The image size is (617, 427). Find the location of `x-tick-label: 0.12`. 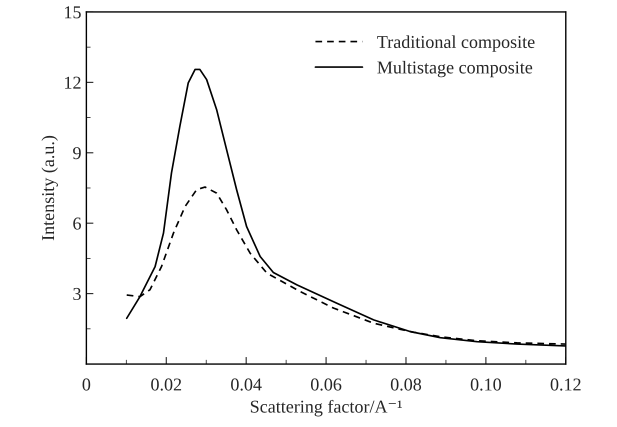

x-tick-label: 0.12 is located at coordinates (565, 384).